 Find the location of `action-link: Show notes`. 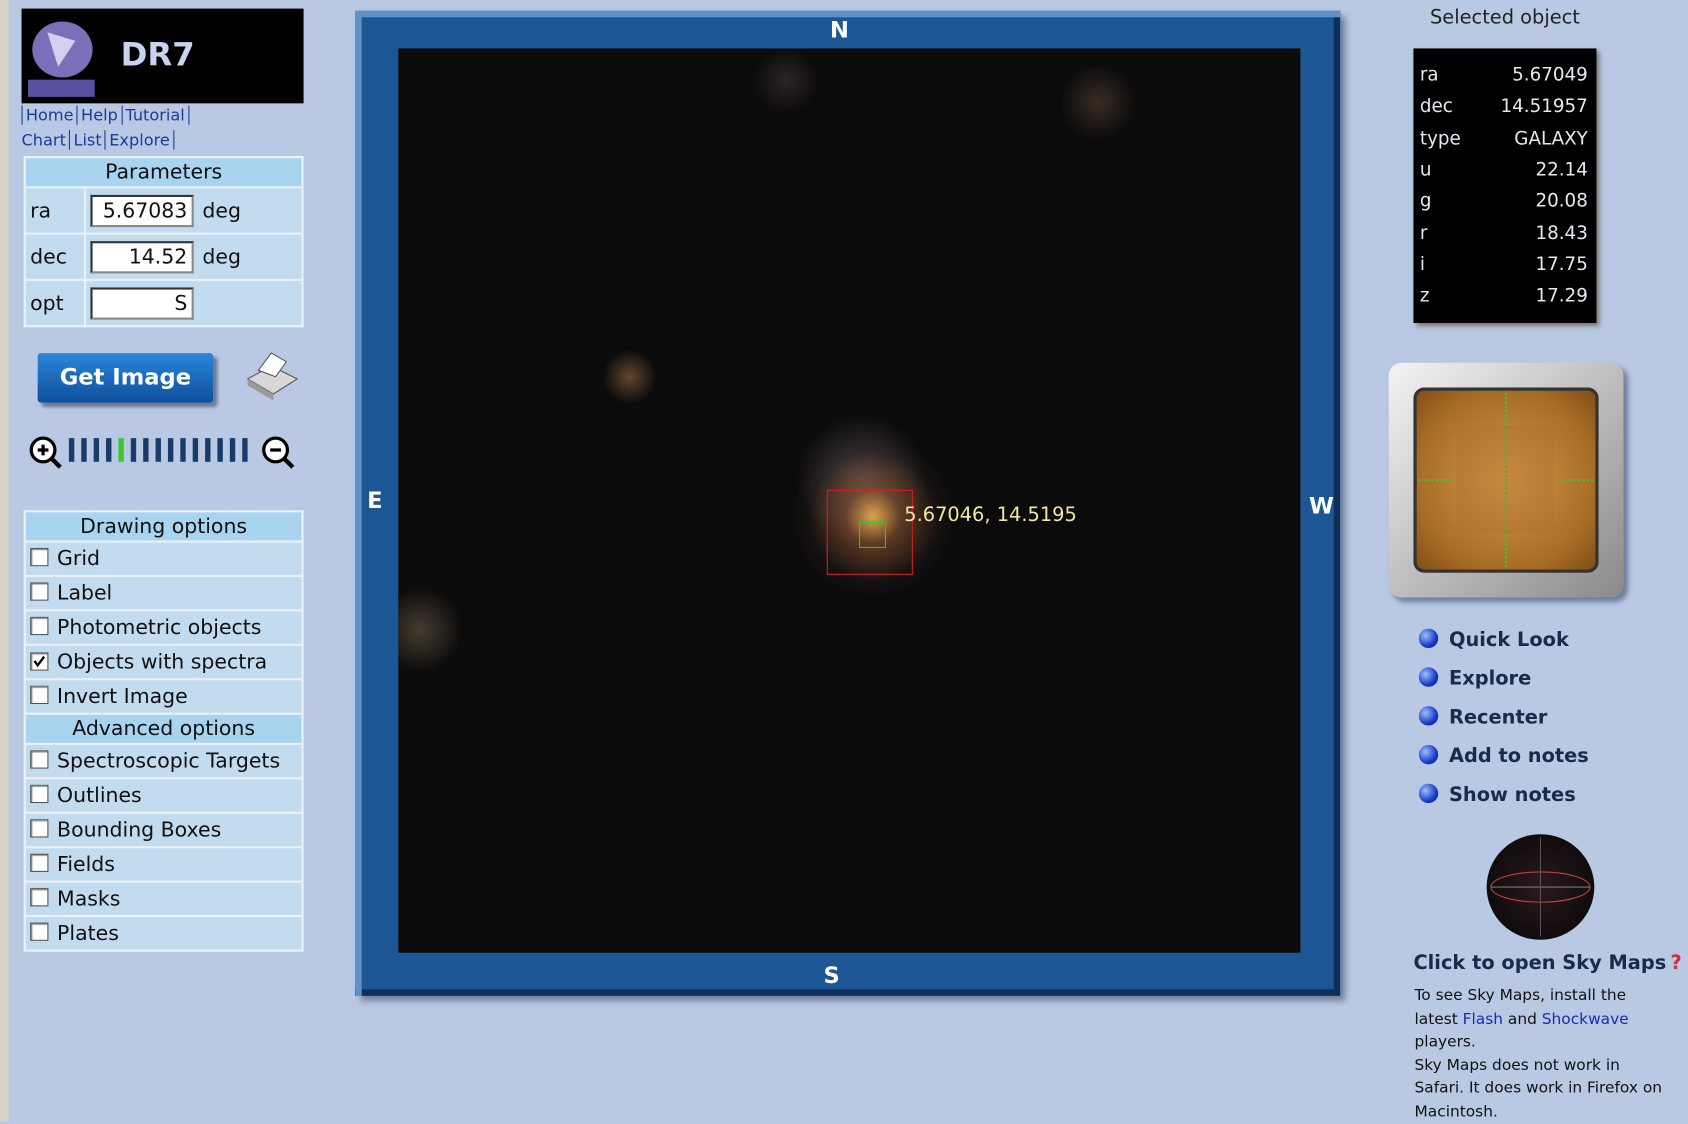

action-link: Show notes is located at coordinates (1497, 795).